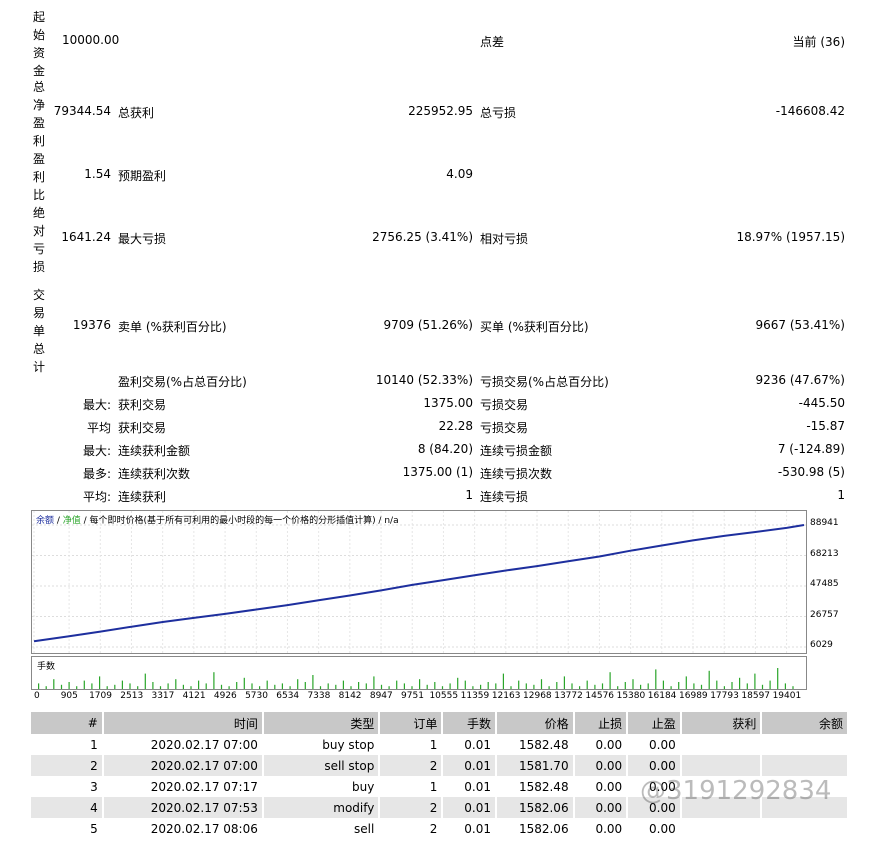  I want to click on x-tick-label: 11359, so click(475, 696).